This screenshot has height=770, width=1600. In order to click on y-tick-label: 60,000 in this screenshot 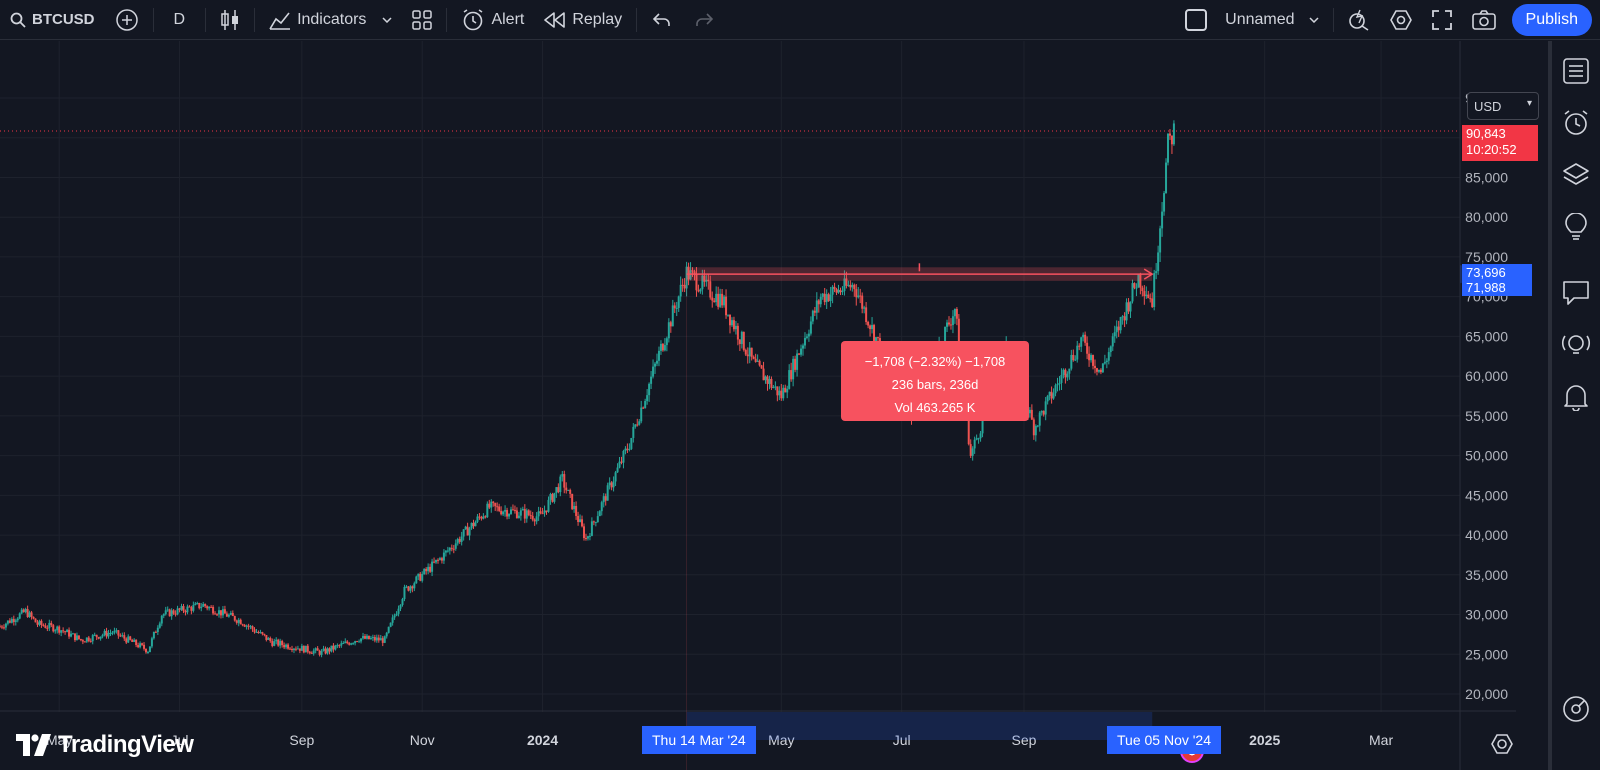, I will do `click(1486, 376)`.